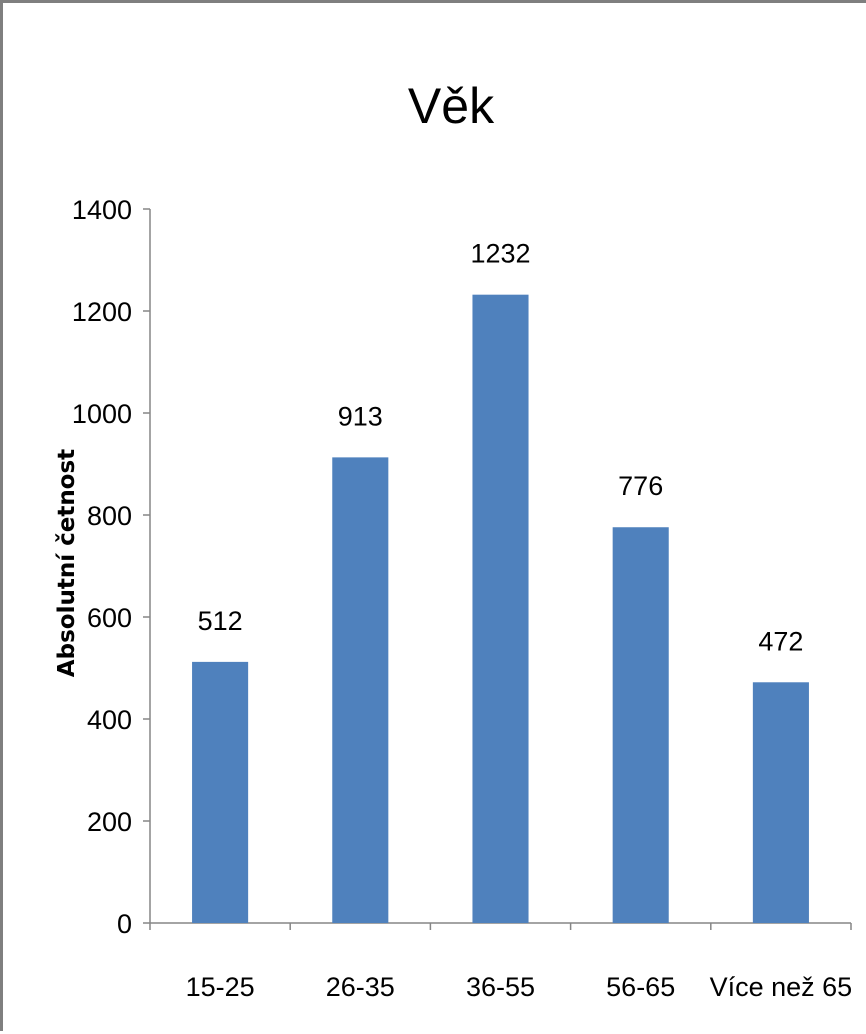 This screenshot has height=1034, width=866. What do you see at coordinates (360, 416) in the screenshot?
I see `data-label: 913` at bounding box center [360, 416].